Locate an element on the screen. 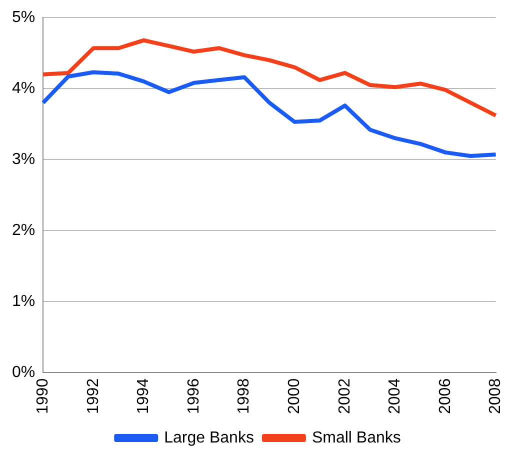  y-tick-label: 1% is located at coordinates (24, 301).